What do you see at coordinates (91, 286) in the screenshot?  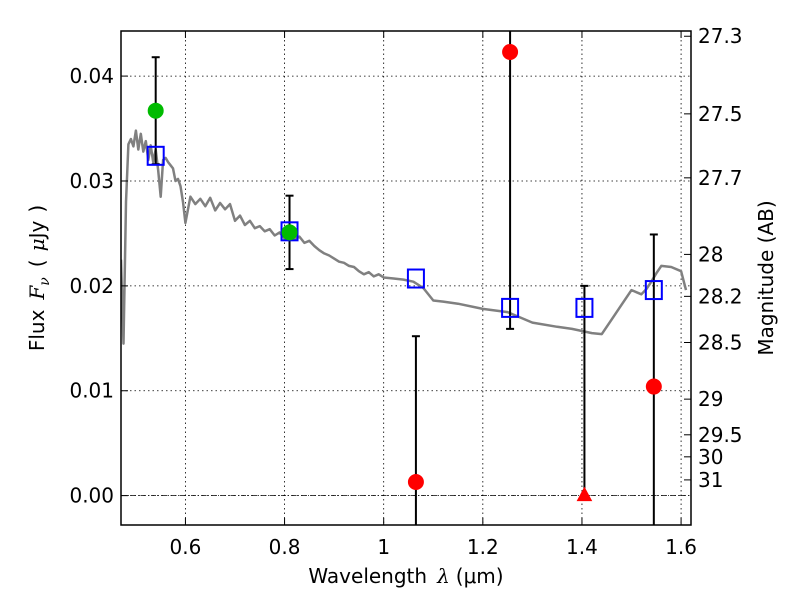 I see `y-tick-label: 0.02` at bounding box center [91, 286].